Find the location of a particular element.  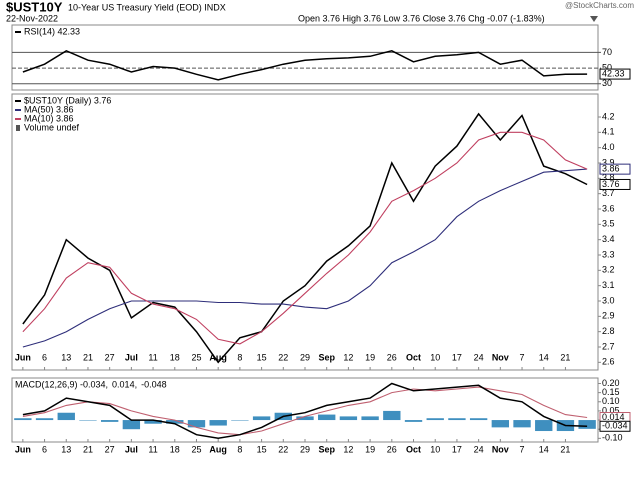

y-tick-label: 4.2 is located at coordinates (608, 116).